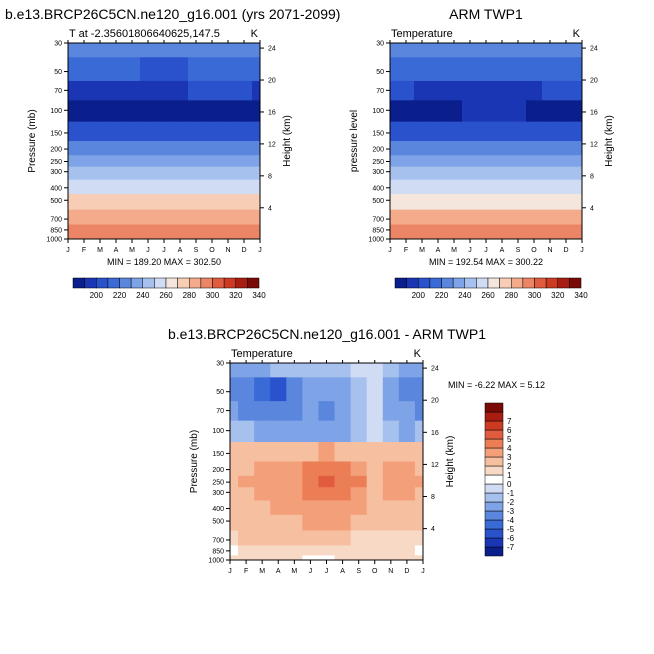 The width and height of the screenshot is (654, 654). What do you see at coordinates (213, 295) in the screenshot?
I see `colorbar-label: 300` at bounding box center [213, 295].